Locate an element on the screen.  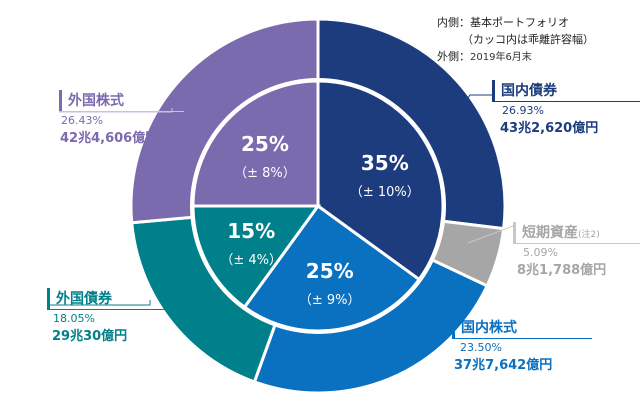
inner-range-label: （± 10%） is located at coordinates (385, 192).